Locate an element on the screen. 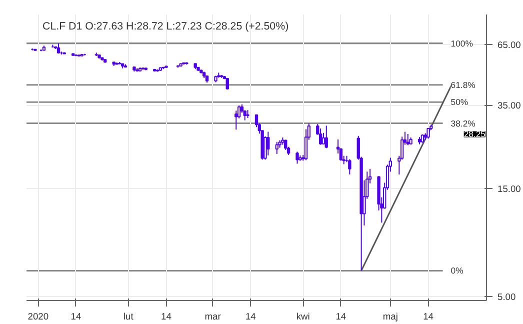 The image size is (523, 324). x-tick-label: lut is located at coordinates (128, 317).